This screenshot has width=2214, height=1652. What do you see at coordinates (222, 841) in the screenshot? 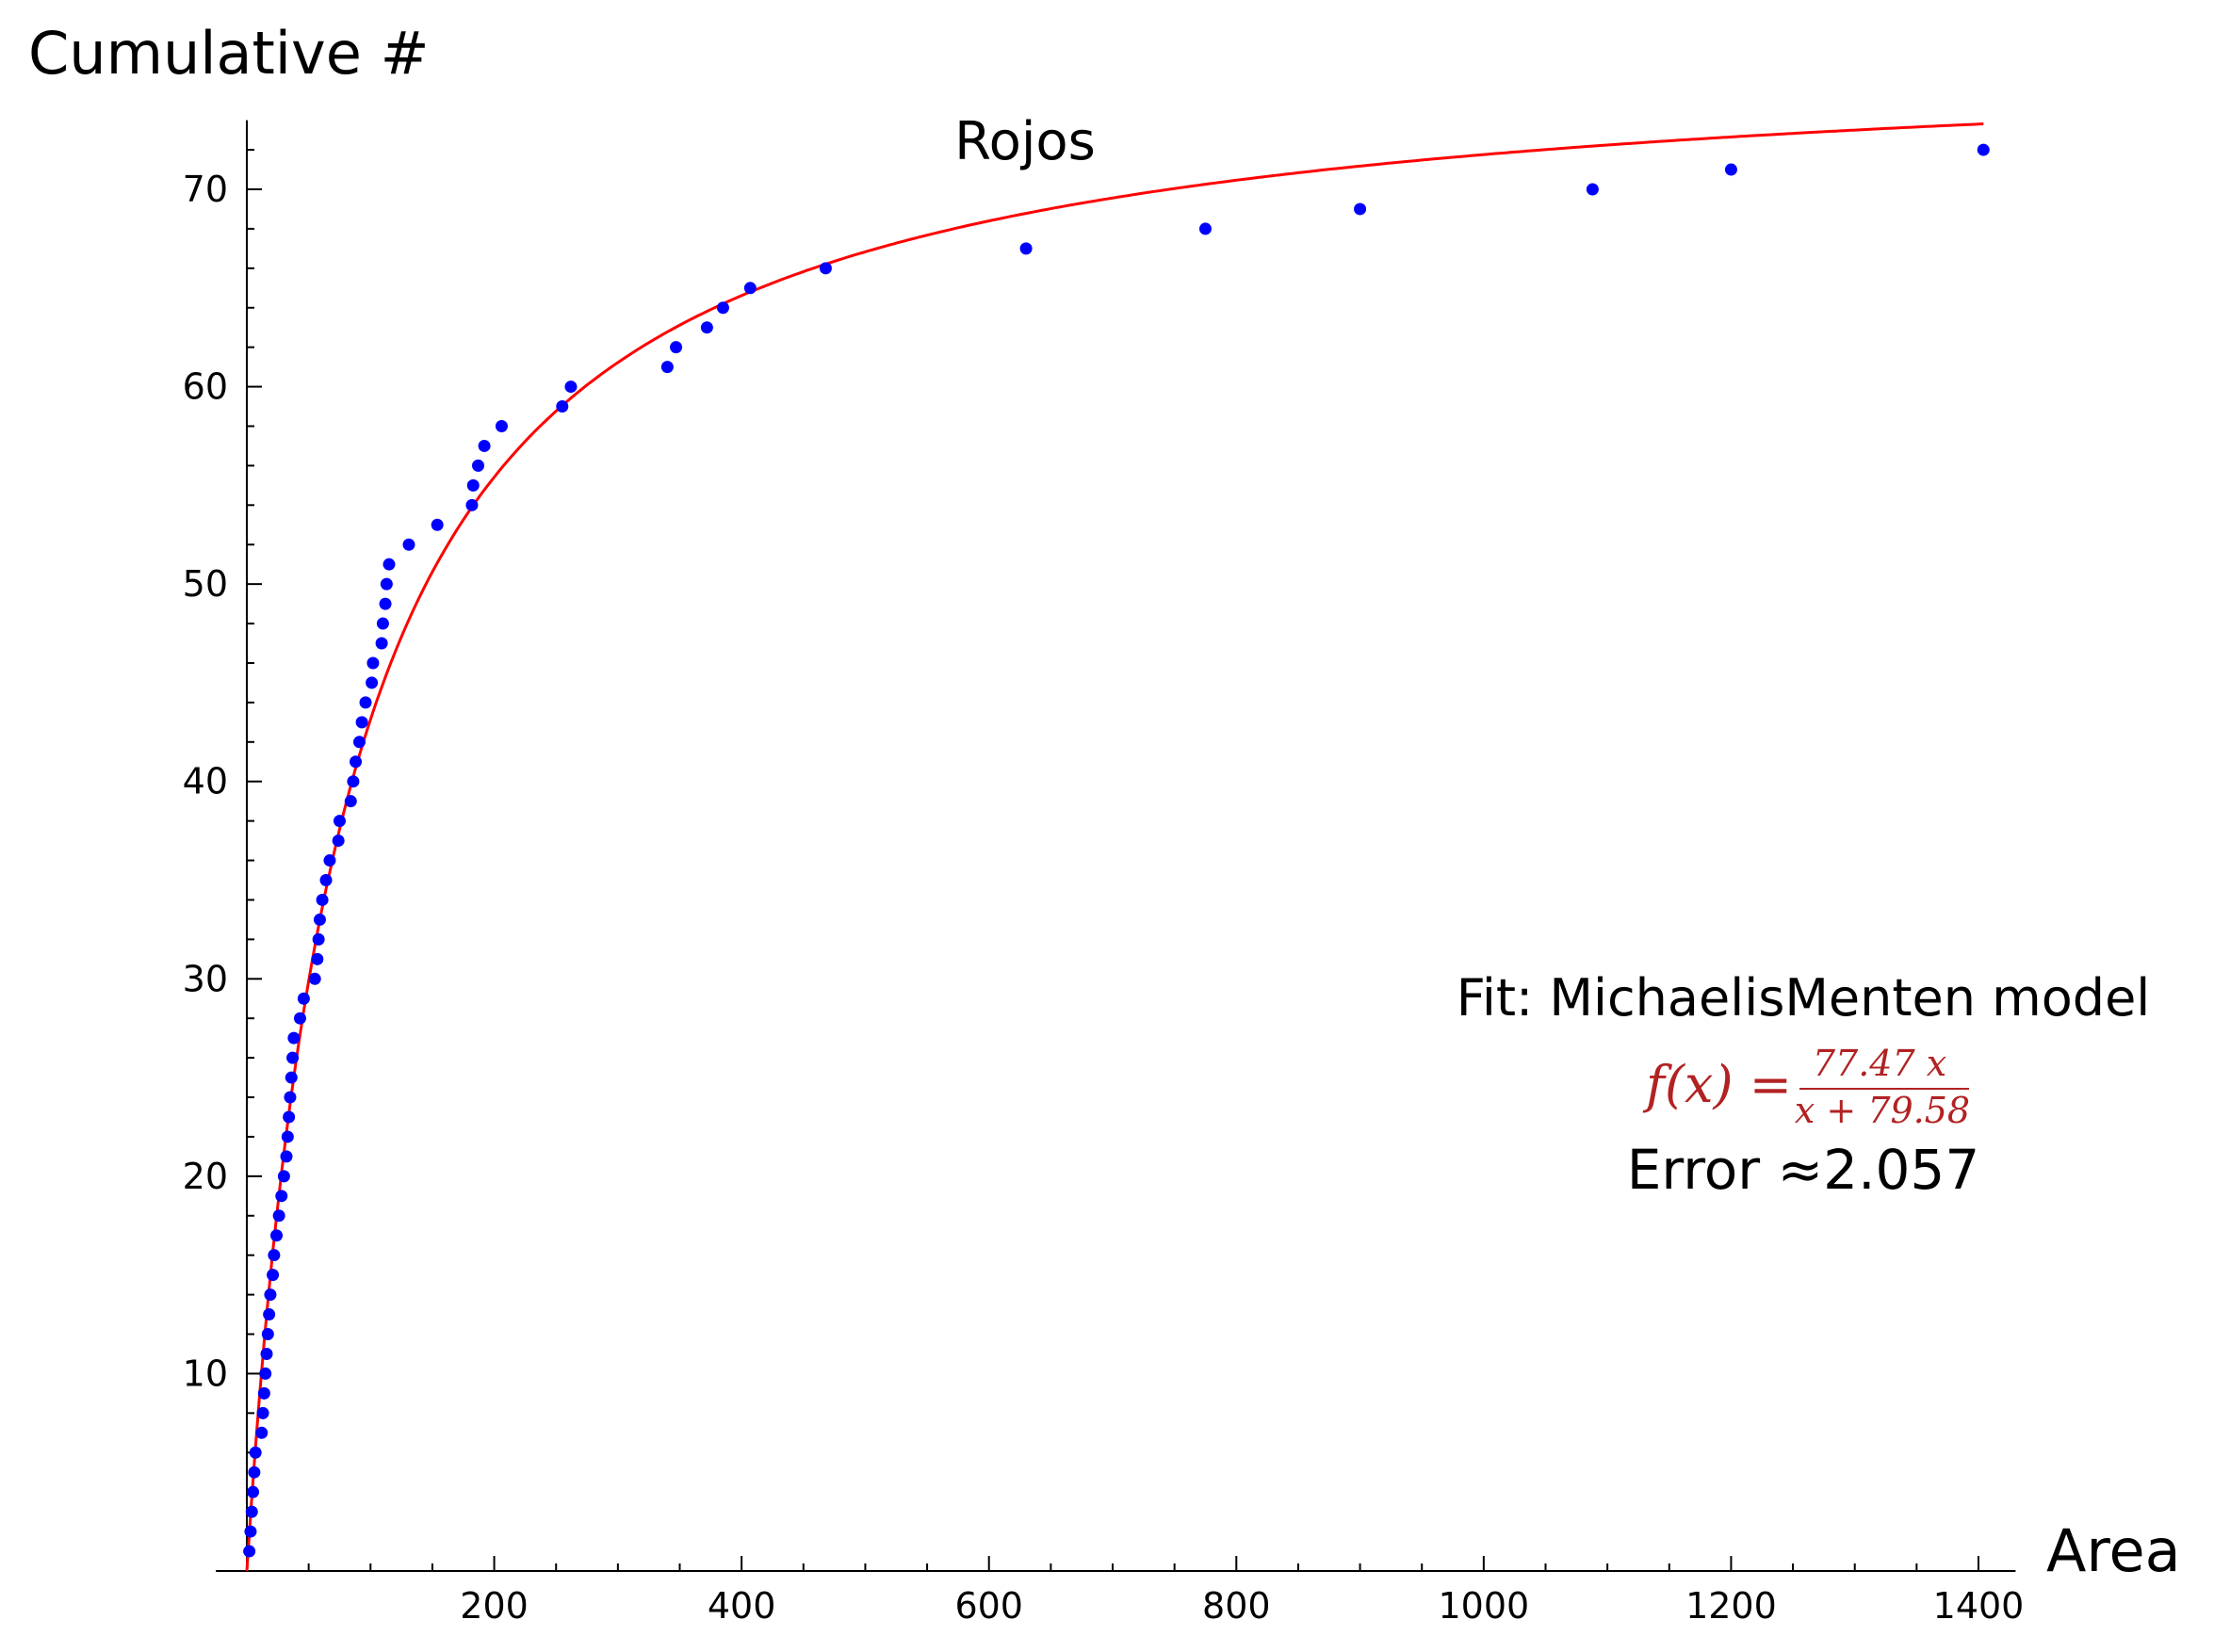
I see `y-ticks: 10 20 30 40 50 60 70` at bounding box center [222, 841].